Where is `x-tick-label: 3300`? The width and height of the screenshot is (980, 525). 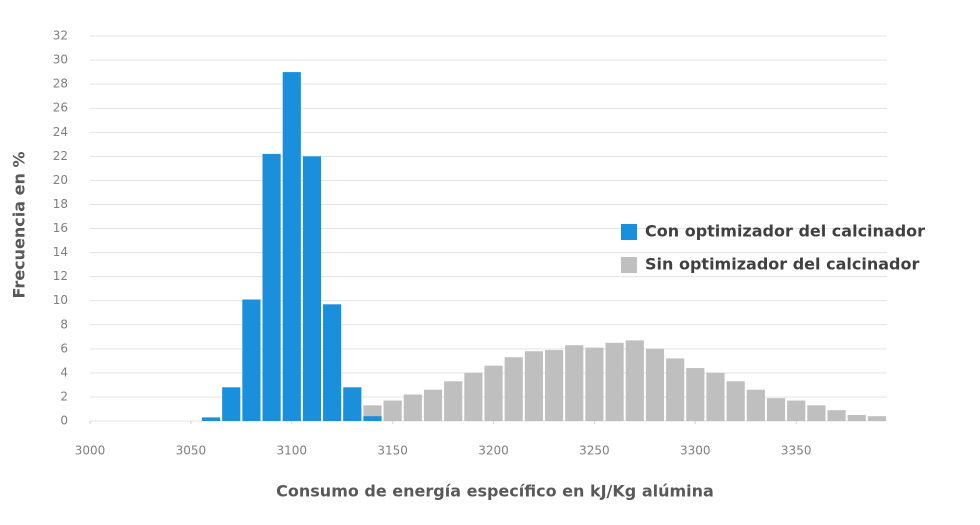 x-tick-label: 3300 is located at coordinates (695, 451).